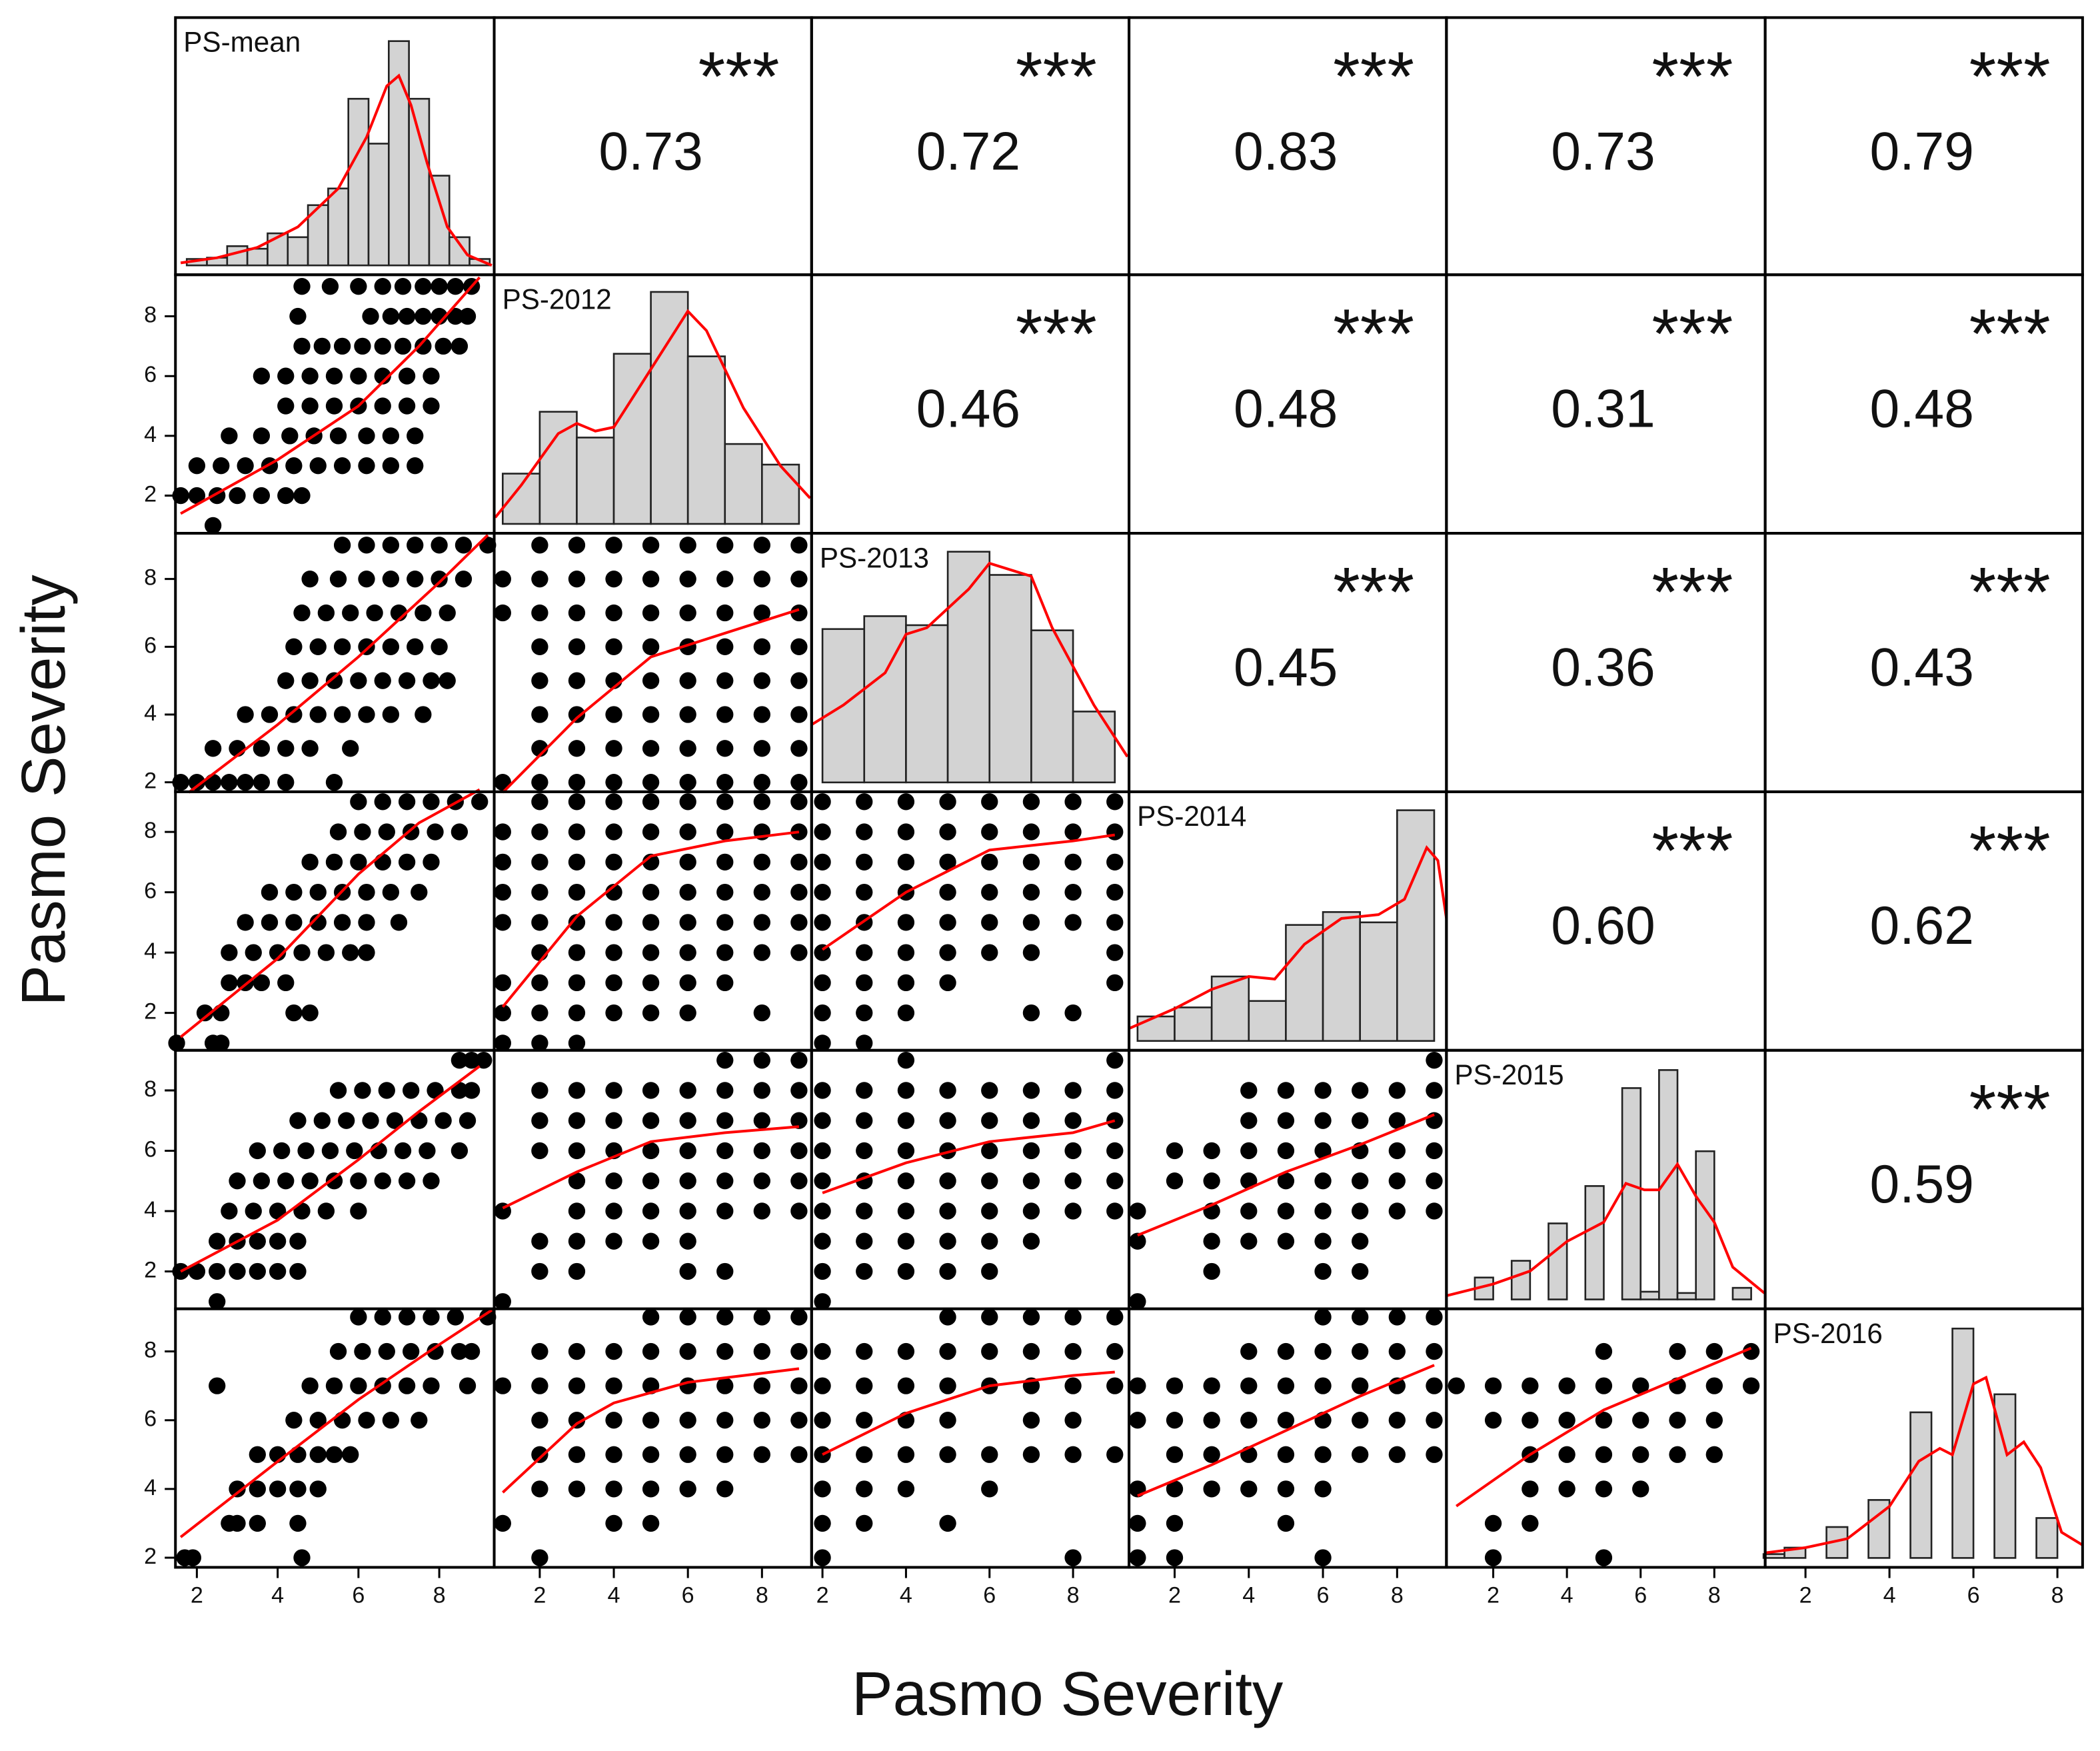 The image size is (2100, 1751). I want to click on y-tick-label: 2, so click(151, 1011).